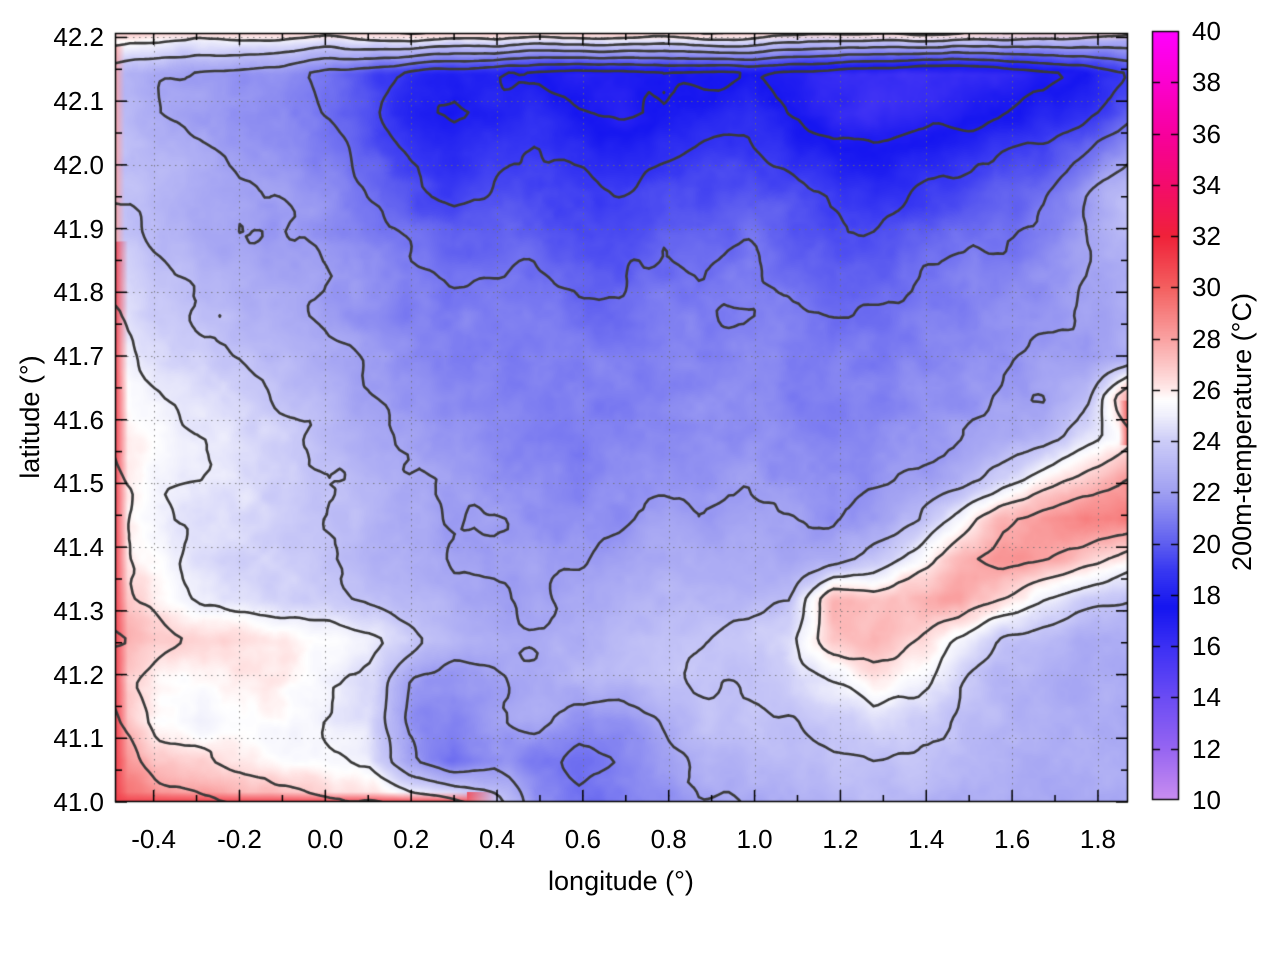 Image resolution: width=1280 pixels, height=960 pixels. What do you see at coordinates (1206, 697) in the screenshot?
I see `colorbar-tick-label: 14` at bounding box center [1206, 697].